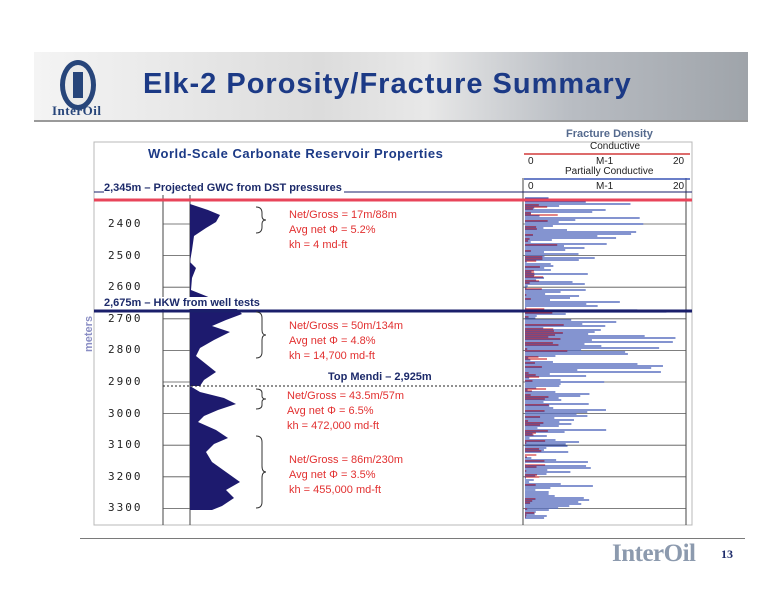  Describe the element at coordinates (605, 186) in the screenshot. I see `partial-mid: M-1` at that location.